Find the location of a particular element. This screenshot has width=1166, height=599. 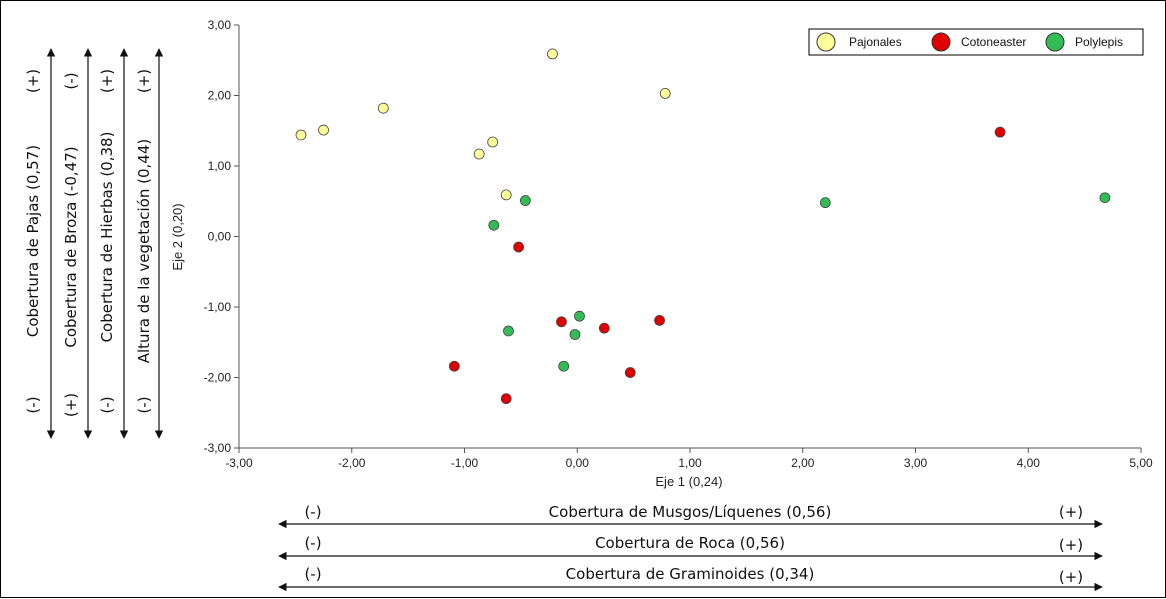

legend-box is located at coordinates (976, 42).